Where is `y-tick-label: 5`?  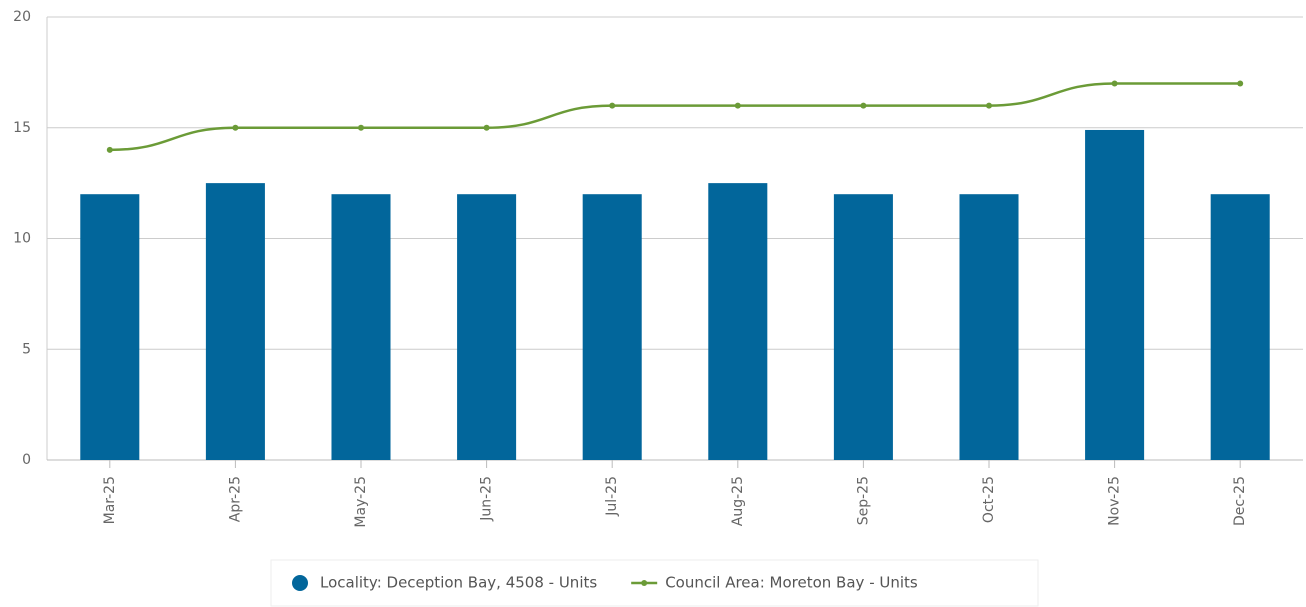
y-tick-label: 5 is located at coordinates (26, 349).